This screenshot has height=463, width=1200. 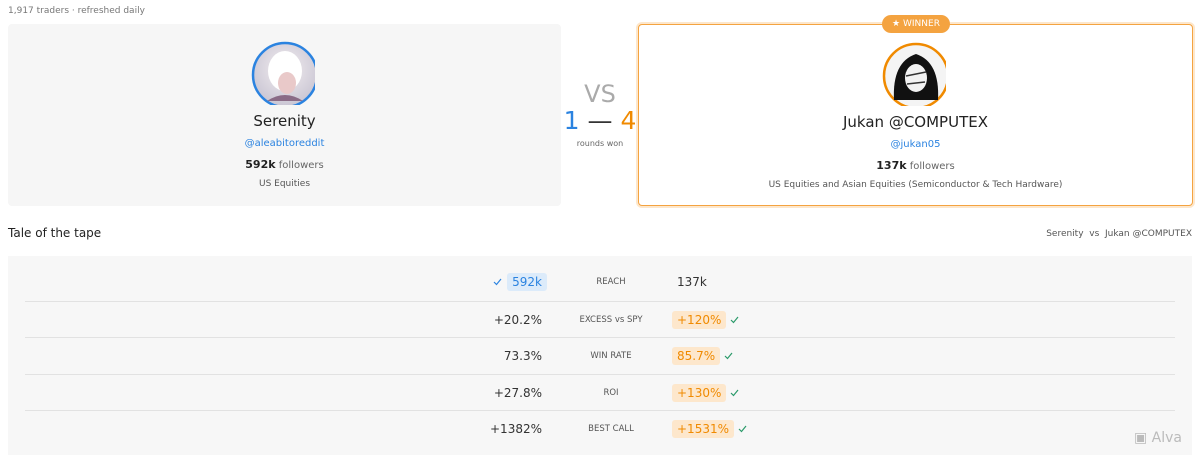 I want to click on followers: 137k followers, so click(x=915, y=165).